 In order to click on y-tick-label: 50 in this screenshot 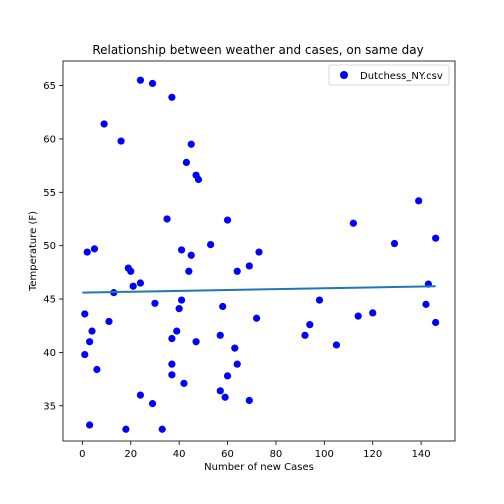, I will do `click(49, 246)`.